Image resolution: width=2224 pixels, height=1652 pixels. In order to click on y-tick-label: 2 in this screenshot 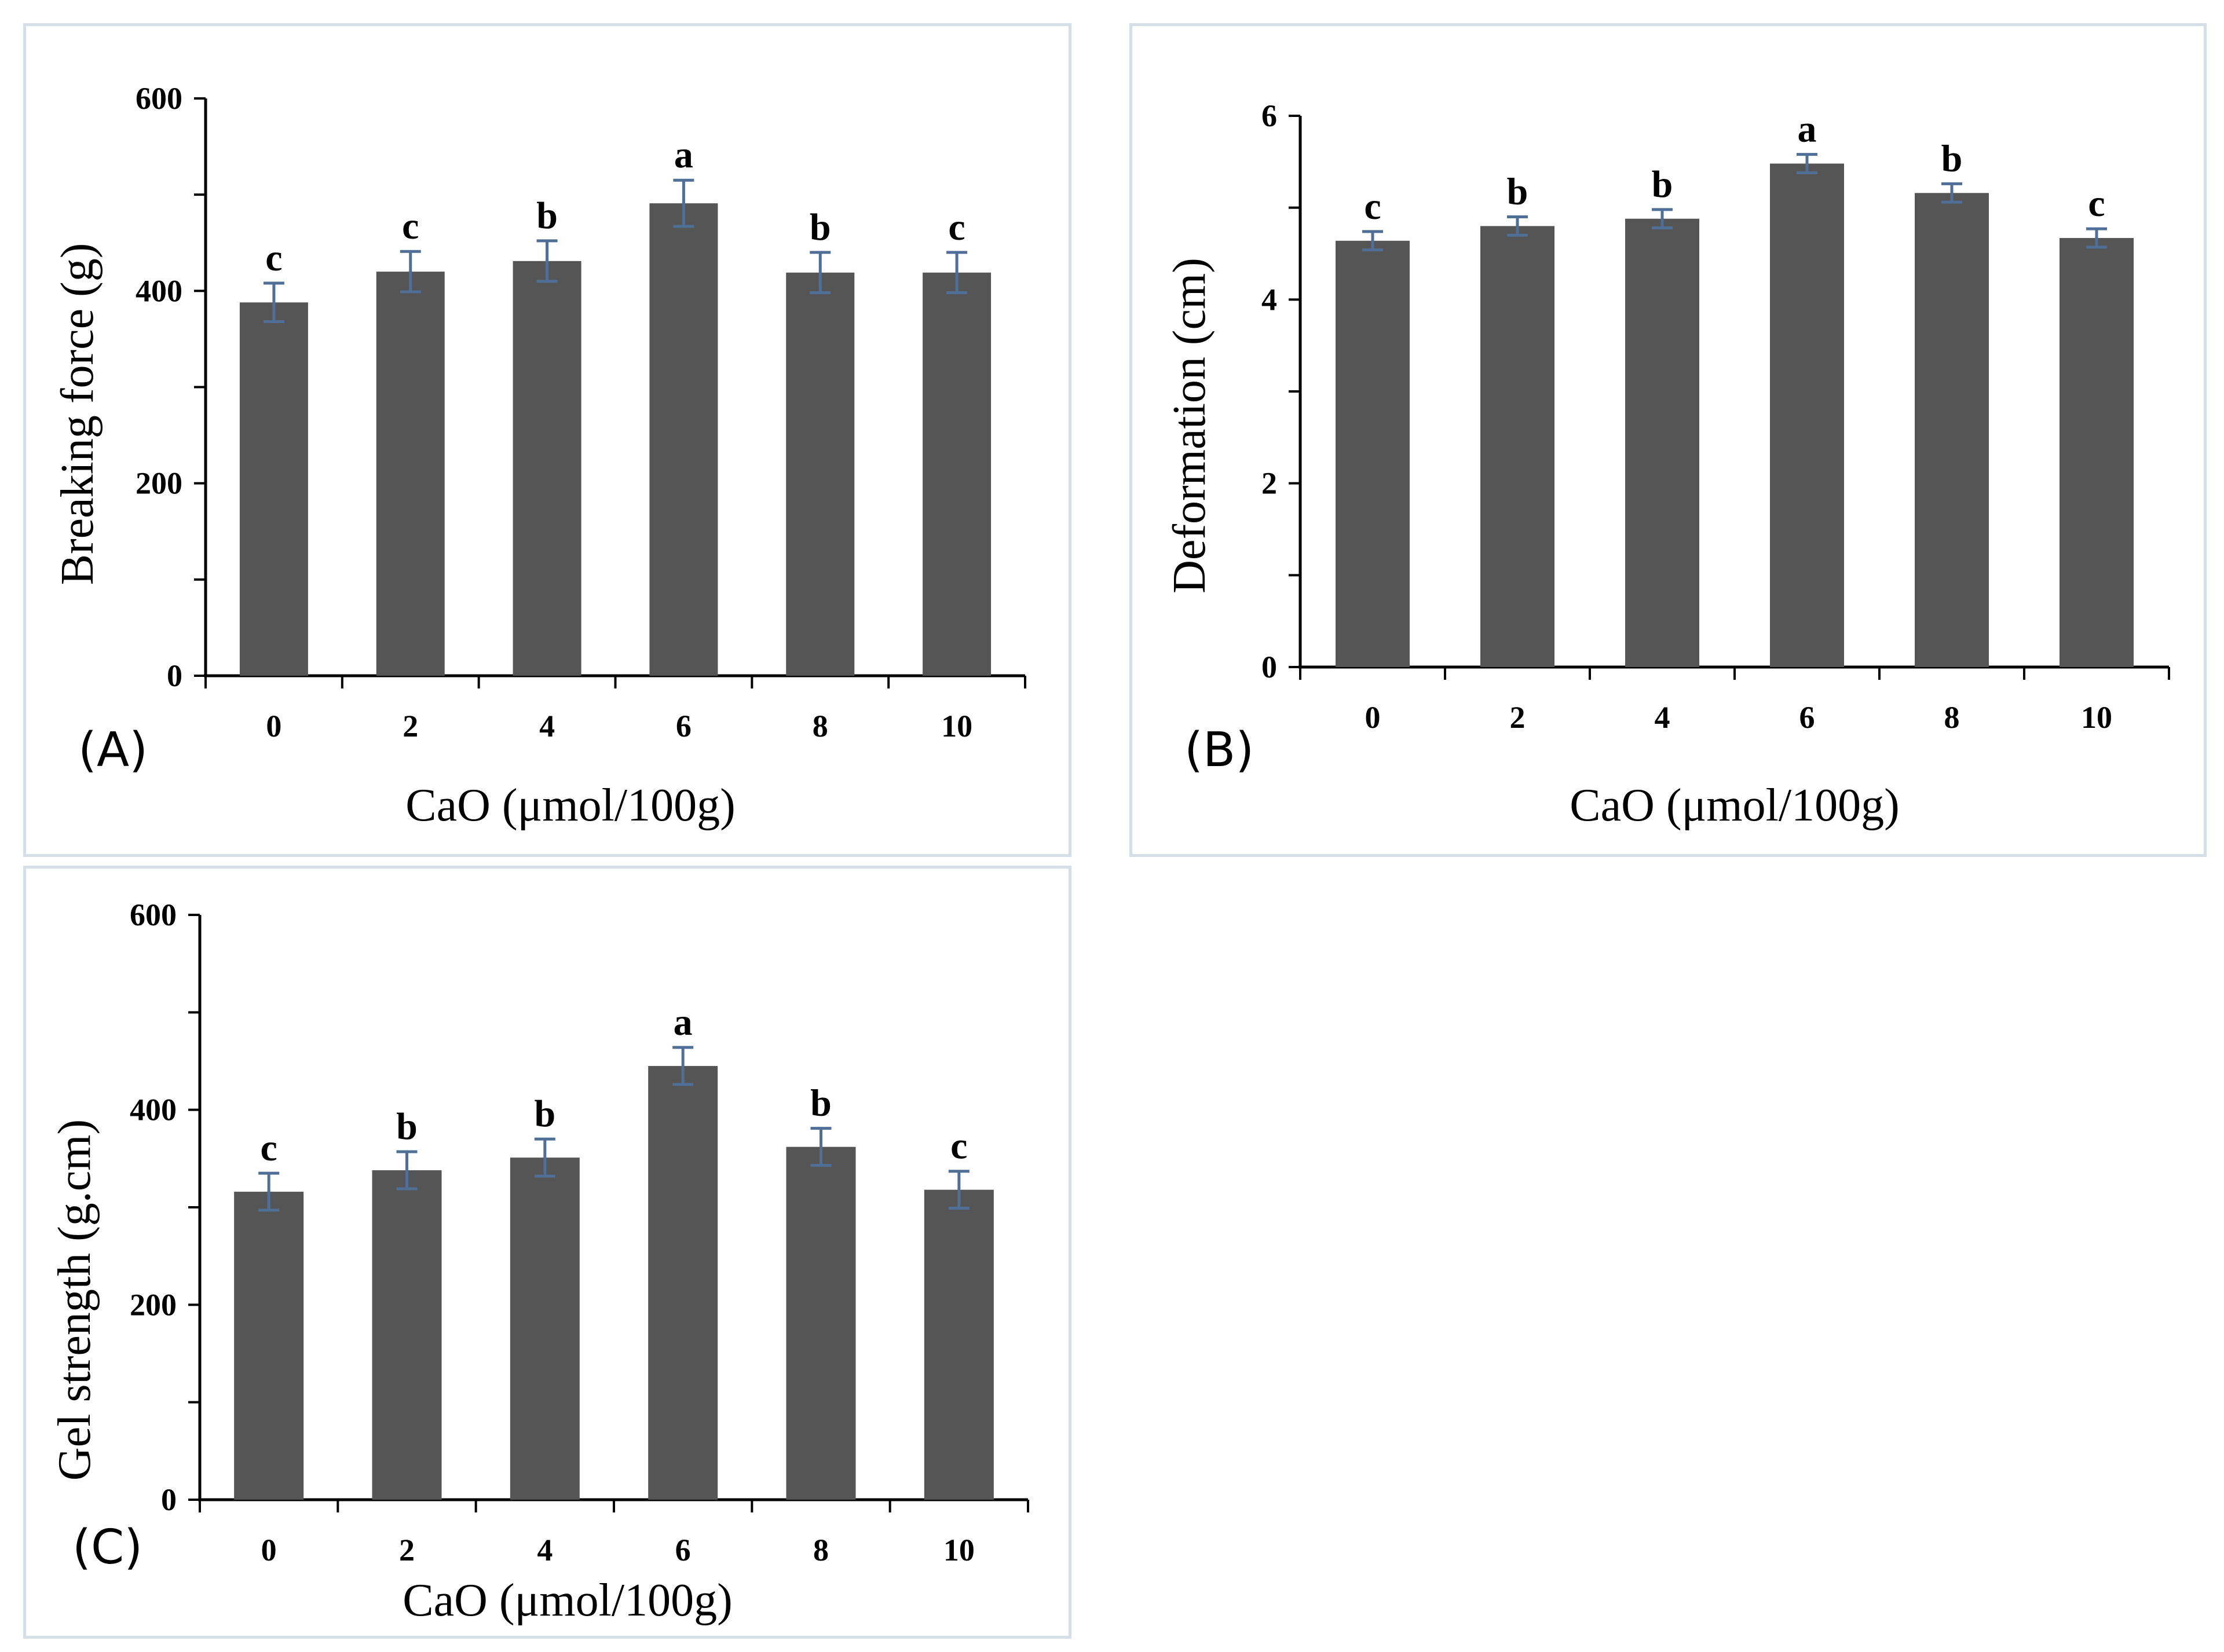, I will do `click(1269, 484)`.